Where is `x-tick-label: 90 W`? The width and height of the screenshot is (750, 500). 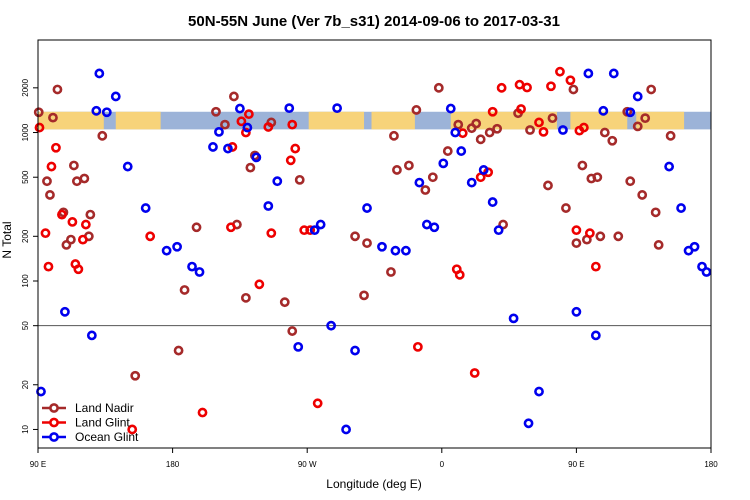 x-tick-label: 90 W is located at coordinates (307, 464).